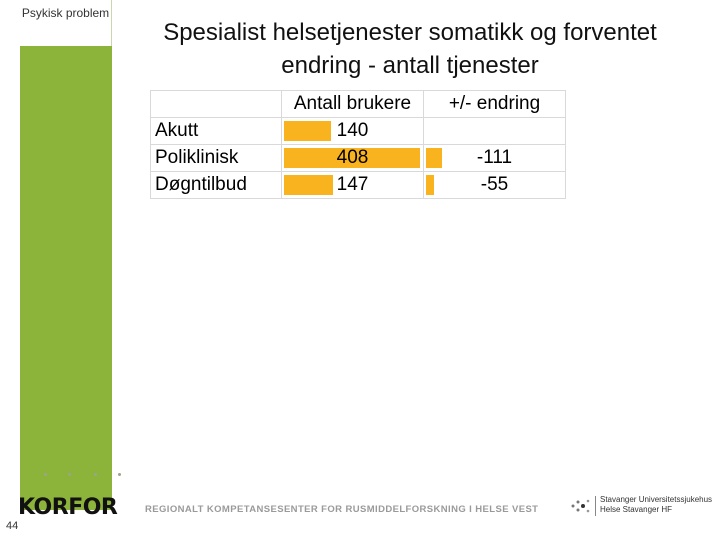  What do you see at coordinates (66, 23) in the screenshot?
I see `sidebar-label: Psykisk problem` at bounding box center [66, 23].